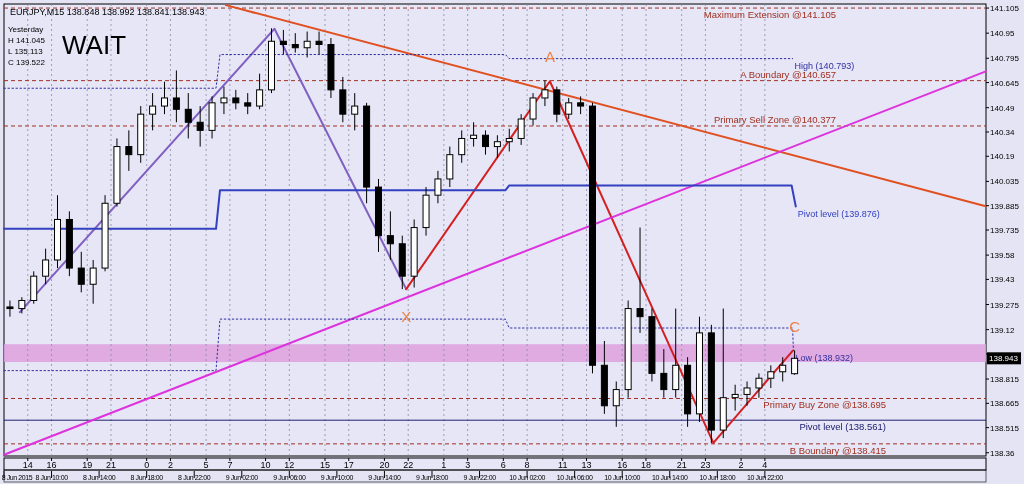  What do you see at coordinates (400, 207) in the screenshot?
I see `line-series` at bounding box center [400, 207].